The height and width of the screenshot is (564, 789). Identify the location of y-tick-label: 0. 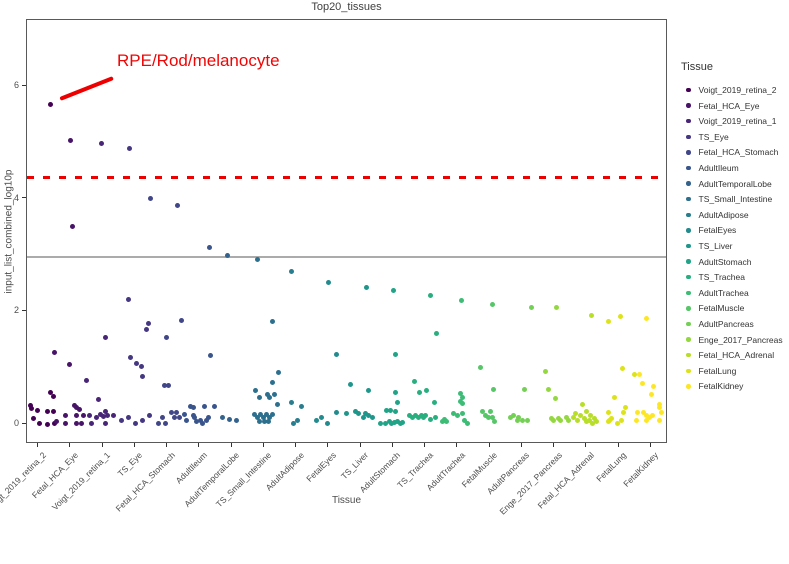
(16, 423).